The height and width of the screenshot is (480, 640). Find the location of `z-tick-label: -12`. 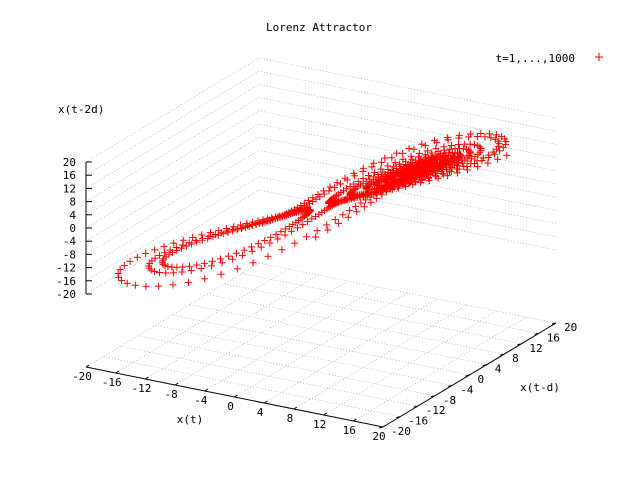

z-tick-label: -12 is located at coordinates (66, 268).